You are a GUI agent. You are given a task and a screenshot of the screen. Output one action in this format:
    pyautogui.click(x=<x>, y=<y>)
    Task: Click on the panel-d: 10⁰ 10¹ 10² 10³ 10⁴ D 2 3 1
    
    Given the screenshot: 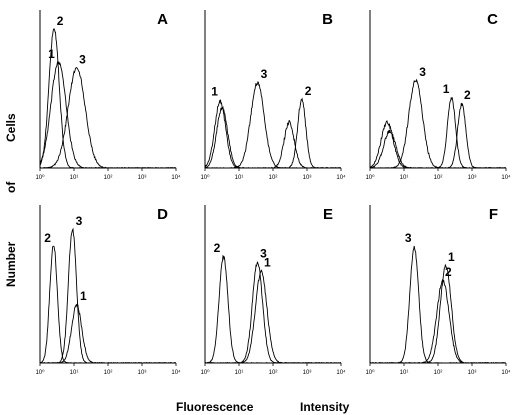 What is the action you would take?
    pyautogui.click(x=108, y=290)
    